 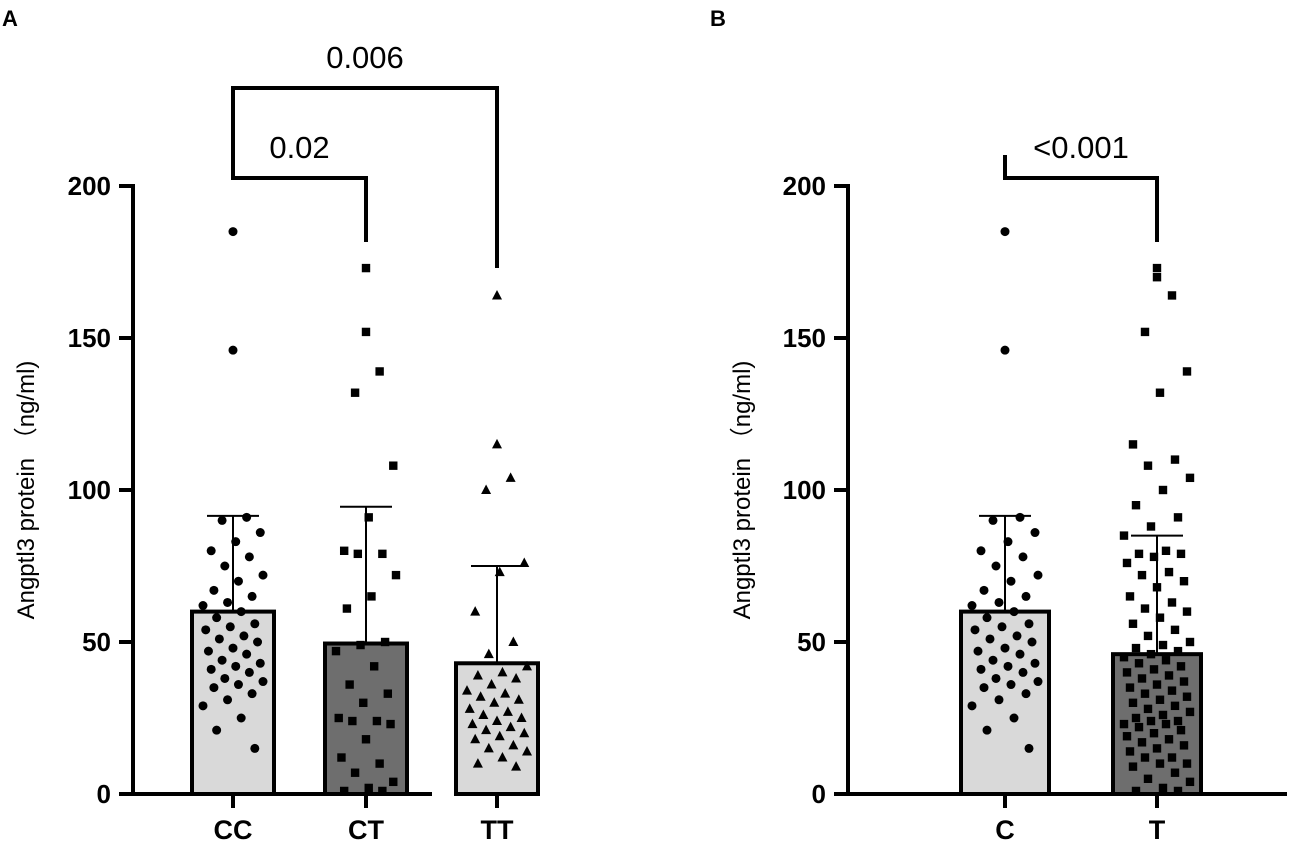 What do you see at coordinates (366, 830) in the screenshot?
I see `x-tick-label-CT: CT` at bounding box center [366, 830].